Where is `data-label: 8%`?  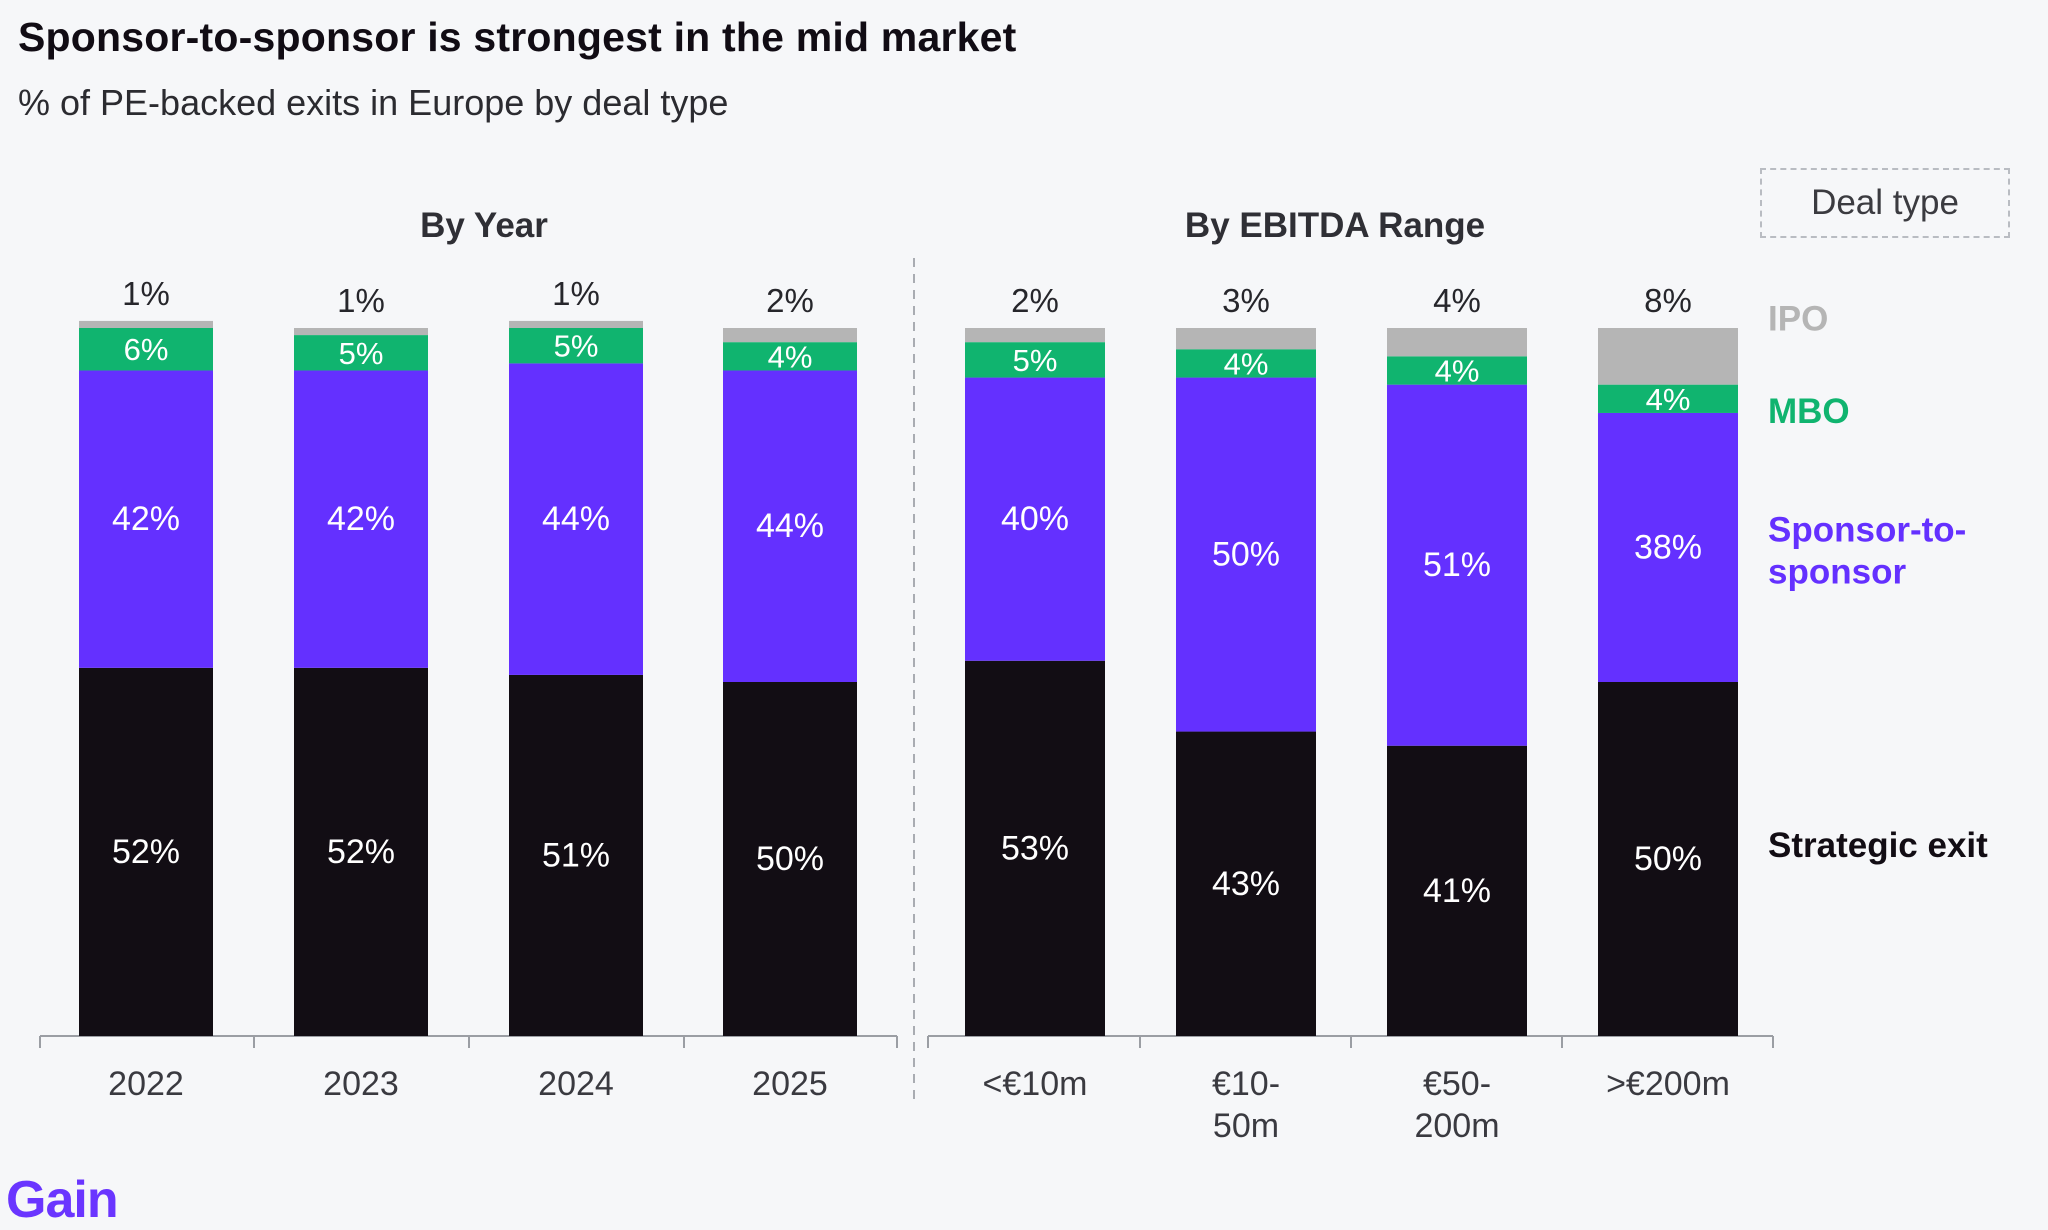 data-label: 8% is located at coordinates (1668, 300).